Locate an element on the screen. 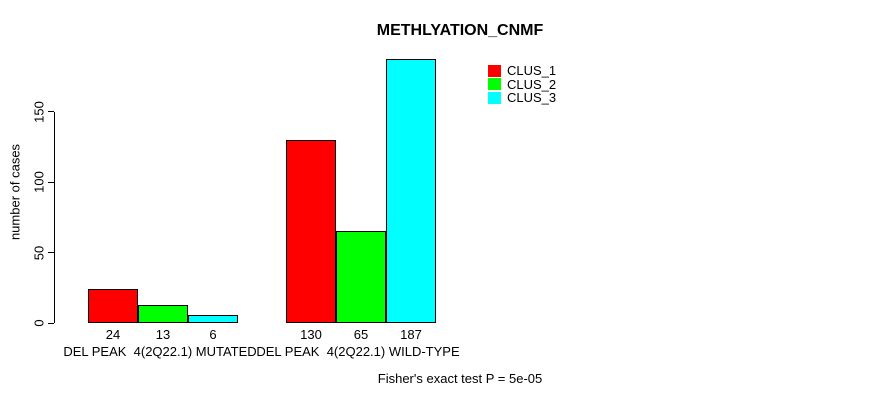  legend-item-clus_2: CLUS_2 is located at coordinates (522, 84).